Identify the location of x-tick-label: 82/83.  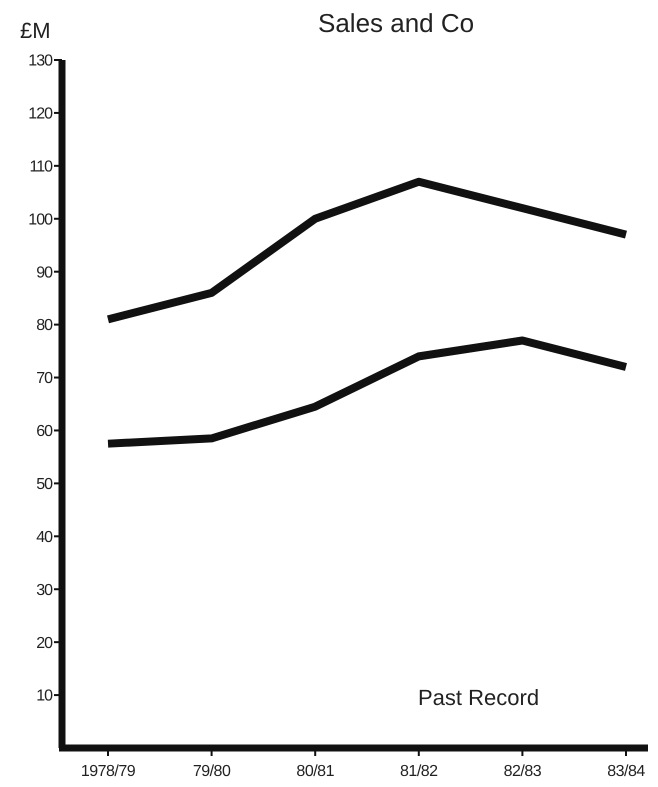
(523, 771).